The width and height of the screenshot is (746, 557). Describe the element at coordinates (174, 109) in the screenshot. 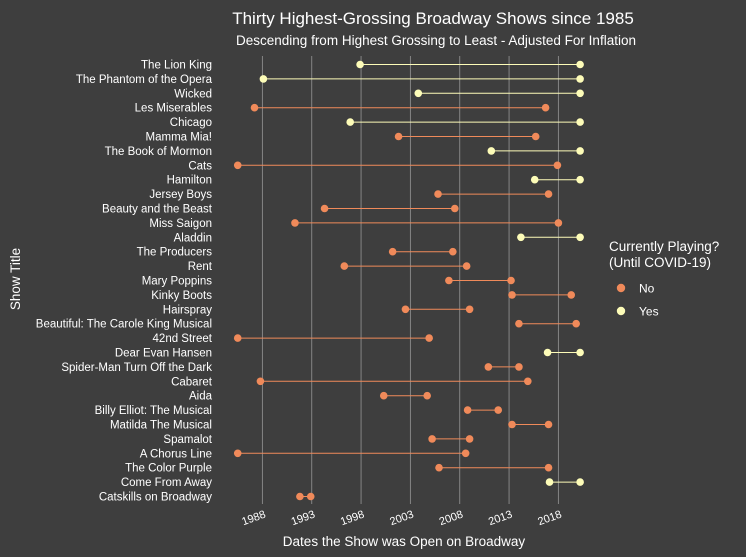

I see `y-tick-label: Les Miserables` at that location.